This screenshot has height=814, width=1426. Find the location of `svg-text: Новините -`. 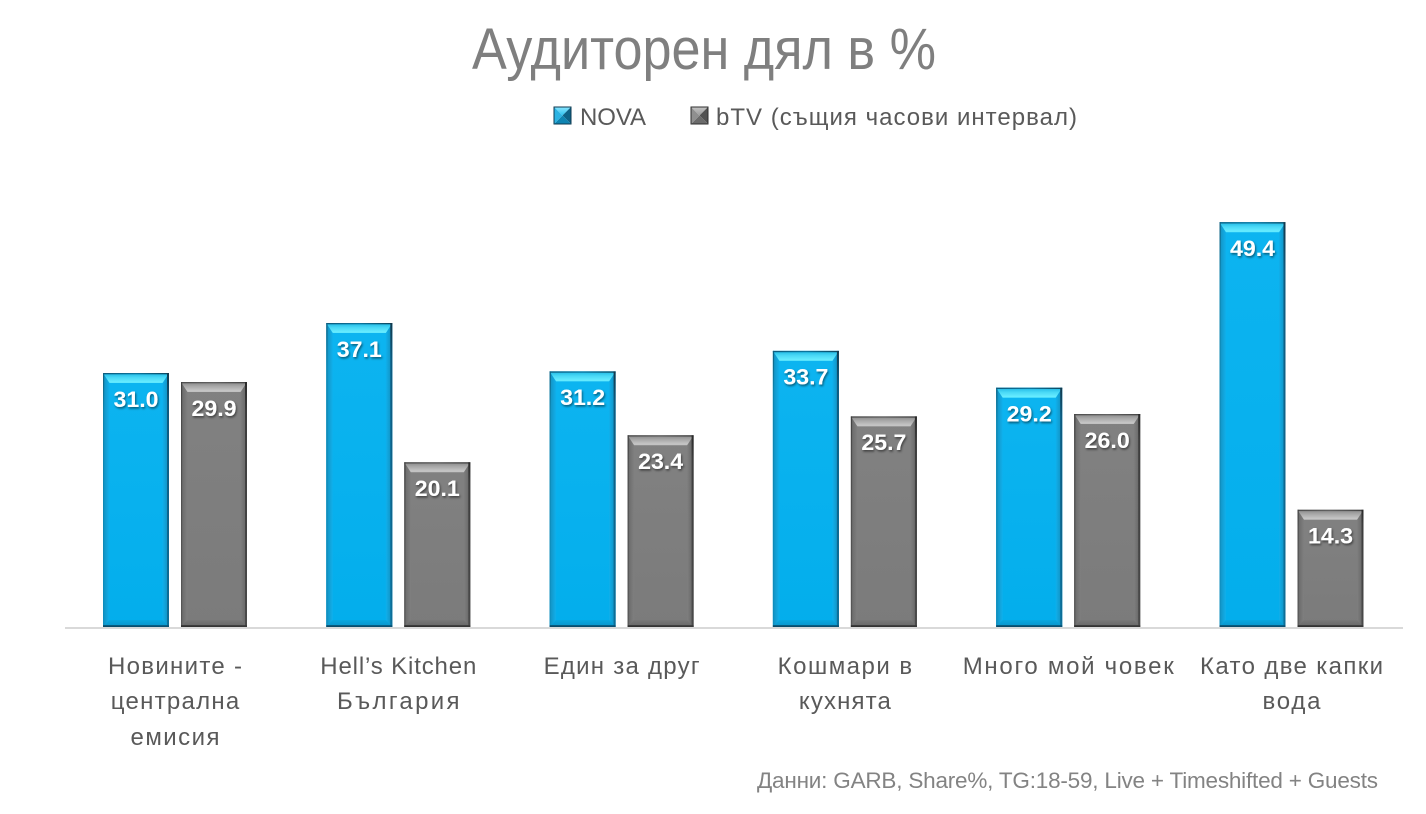

svg-text: Новините - is located at coordinates (175, 666).